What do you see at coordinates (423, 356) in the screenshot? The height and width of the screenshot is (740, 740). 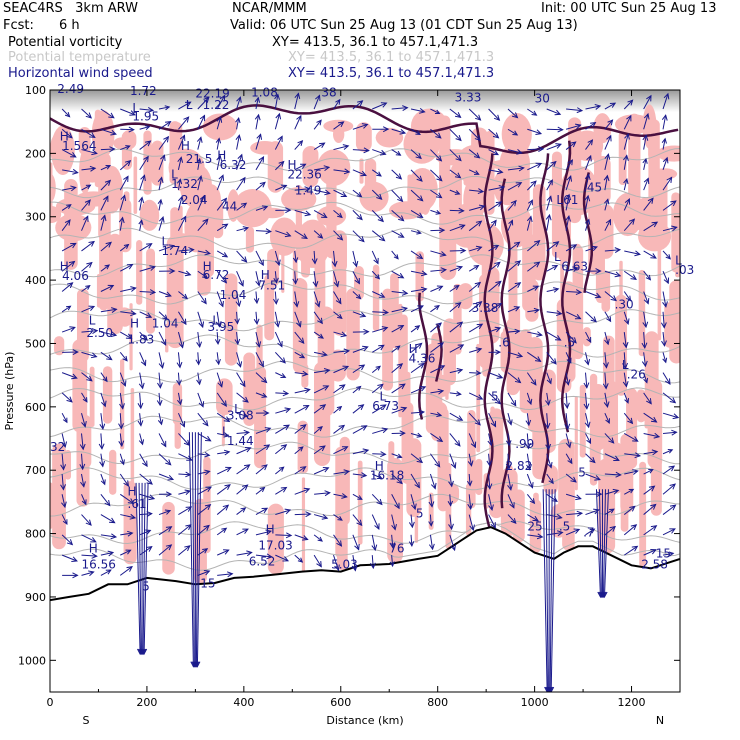 I see `pv-contour` at bounding box center [423, 356].